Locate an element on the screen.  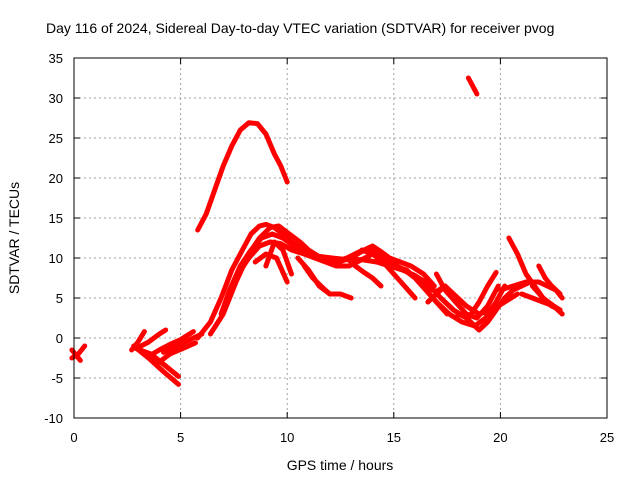
y-tick-label: -5 is located at coordinates (57, 378).